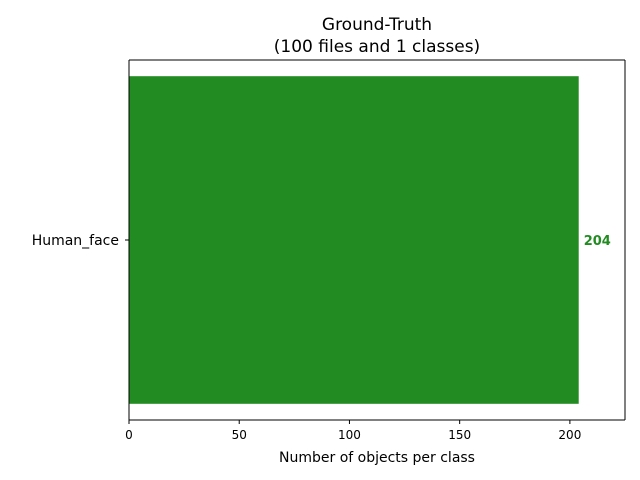 The height and width of the screenshot is (480, 640). Describe the element at coordinates (597, 241) in the screenshot. I see `bar-value-label: 204` at that location.